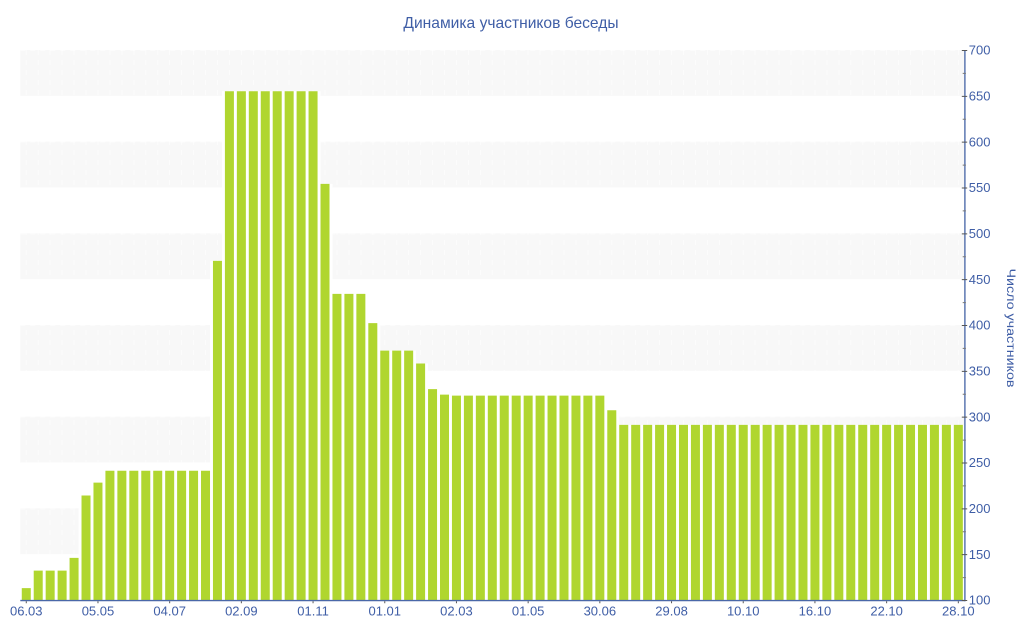  What do you see at coordinates (886, 611) in the screenshot?
I see `svg-text: 22.10` at bounding box center [886, 611].